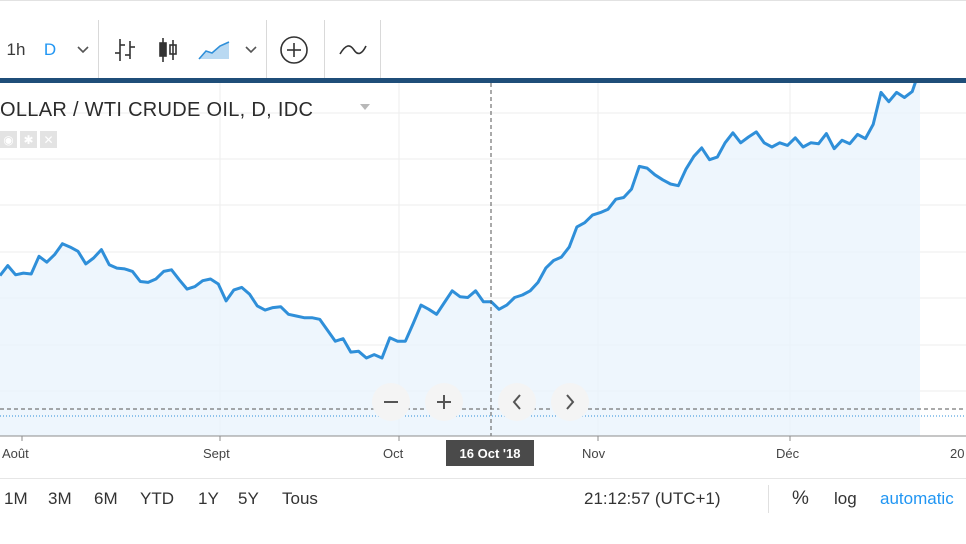 This screenshot has height=544, width=966. I want to click on chevron-left-icon, so click(516, 402).